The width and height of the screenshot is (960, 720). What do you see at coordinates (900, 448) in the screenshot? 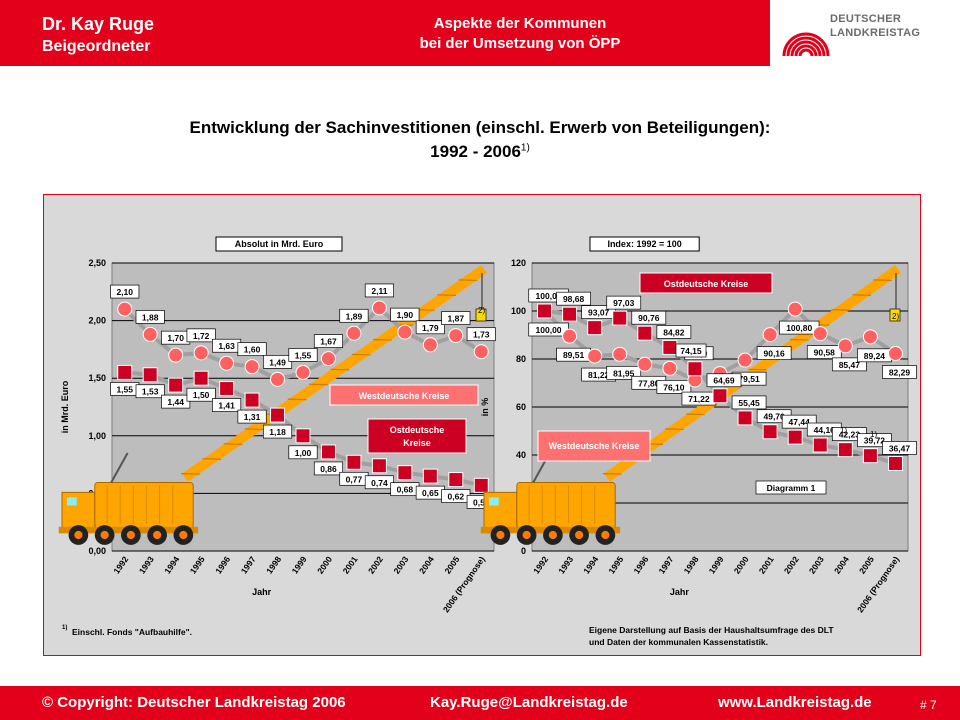
I see `data-label: 36,47` at bounding box center [900, 448].